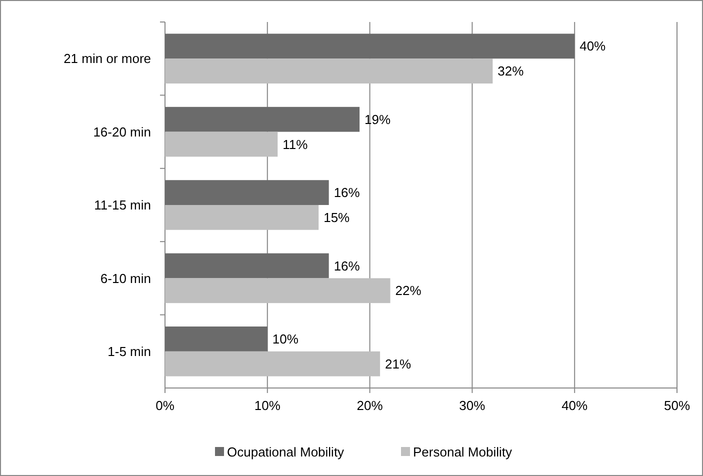 This screenshot has height=476, width=703. What do you see at coordinates (107, 58) in the screenshot?
I see `y-tick-label: 21 min or more` at bounding box center [107, 58].